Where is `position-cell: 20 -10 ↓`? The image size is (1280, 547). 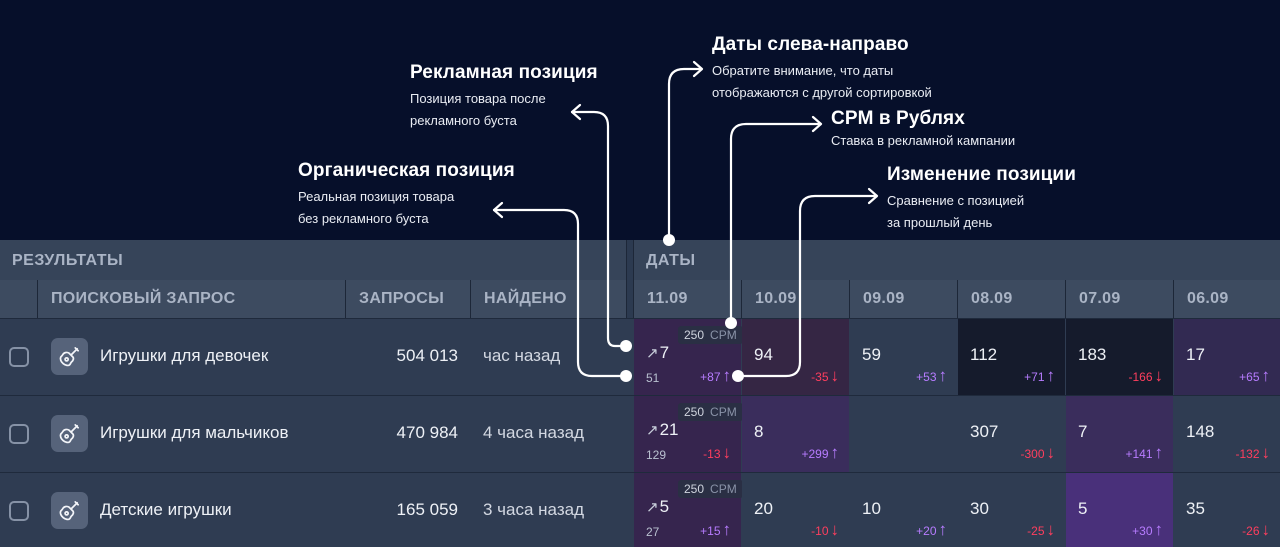 position-cell: 20 -10 ↓ is located at coordinates (795, 510).